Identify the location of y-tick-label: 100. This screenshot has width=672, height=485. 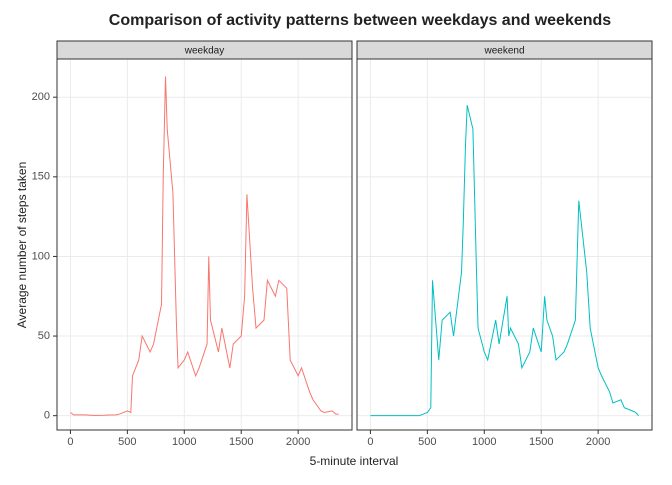
(41, 256).